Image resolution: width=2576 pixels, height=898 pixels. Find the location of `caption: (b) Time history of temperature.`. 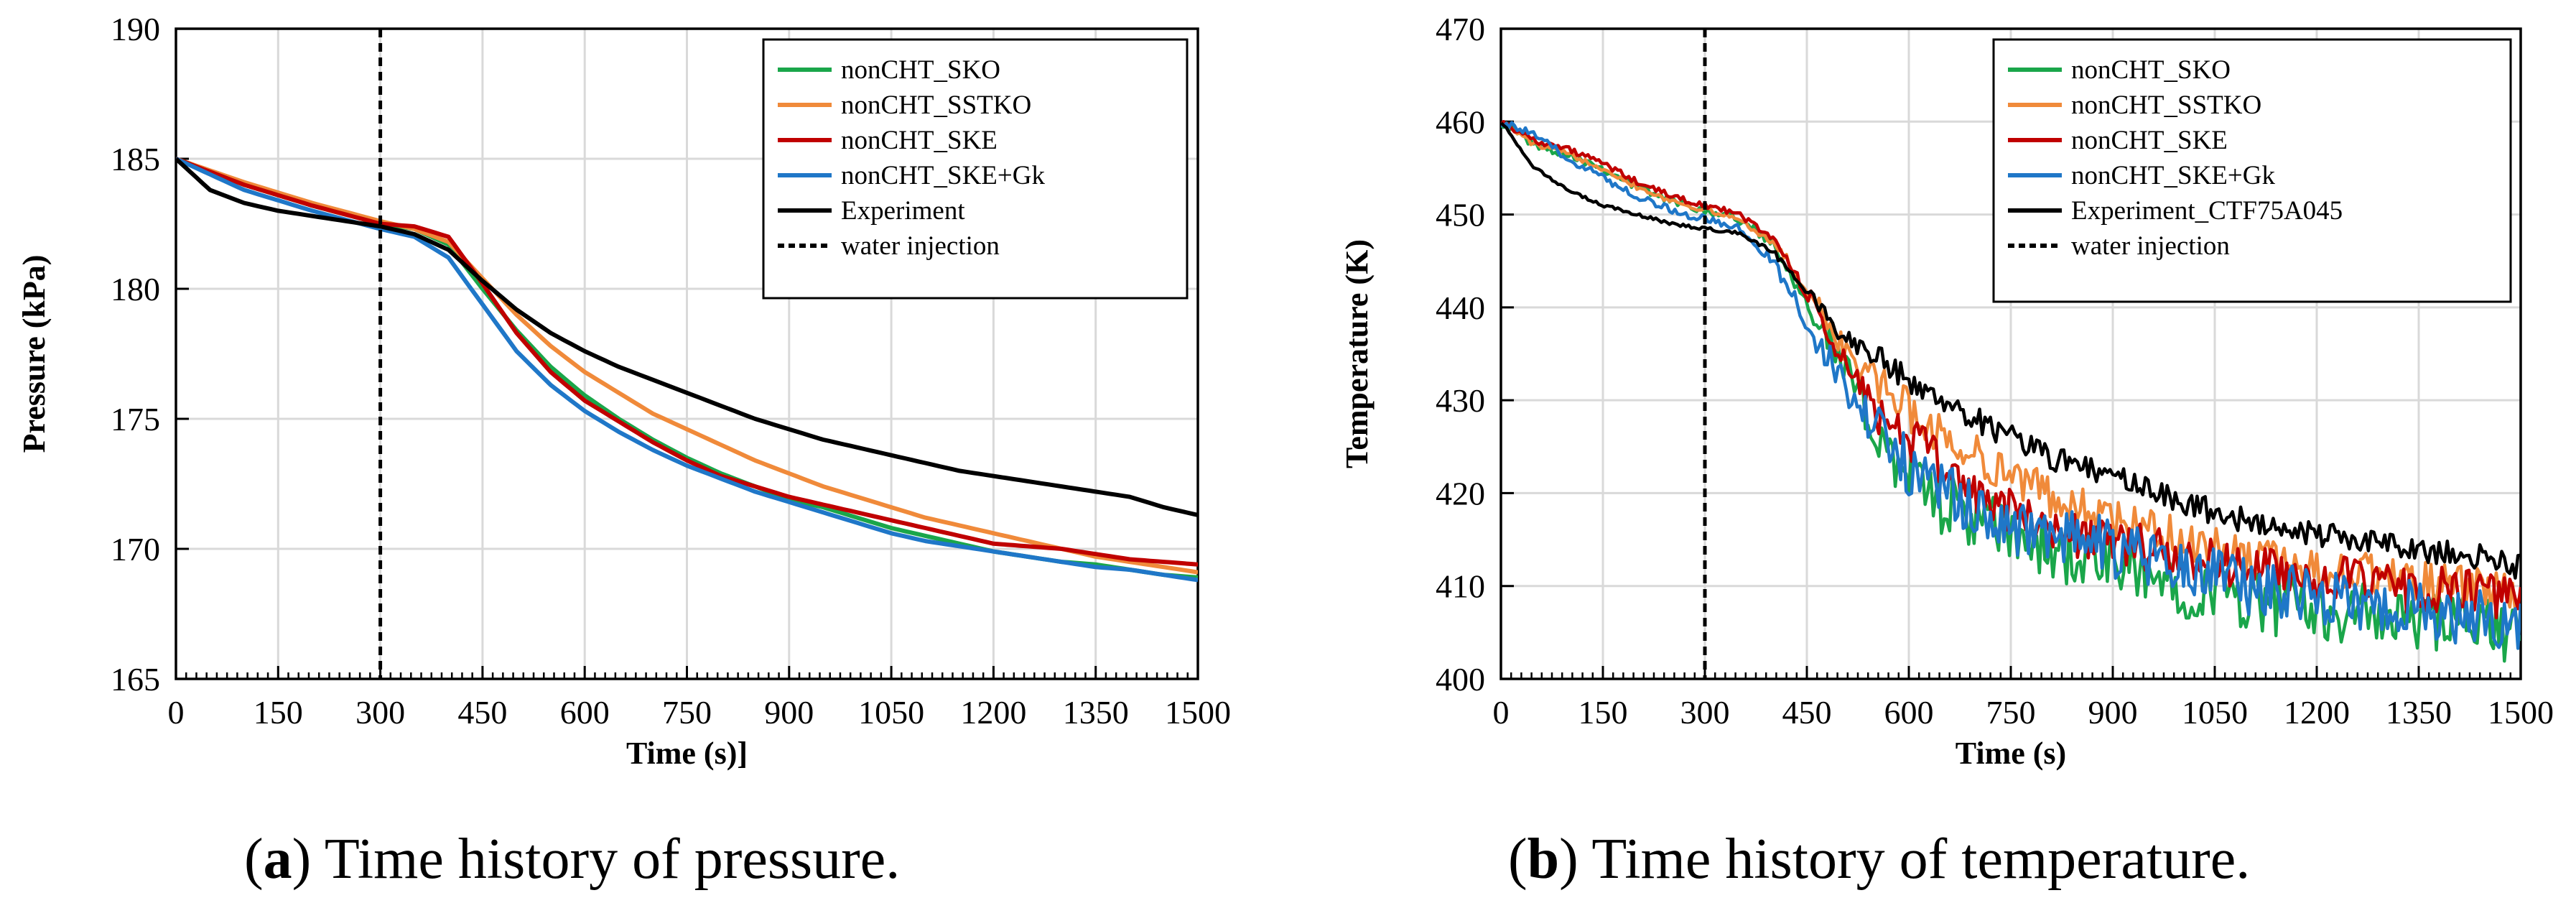

caption: (b) Time history of temperature. is located at coordinates (1879, 859).